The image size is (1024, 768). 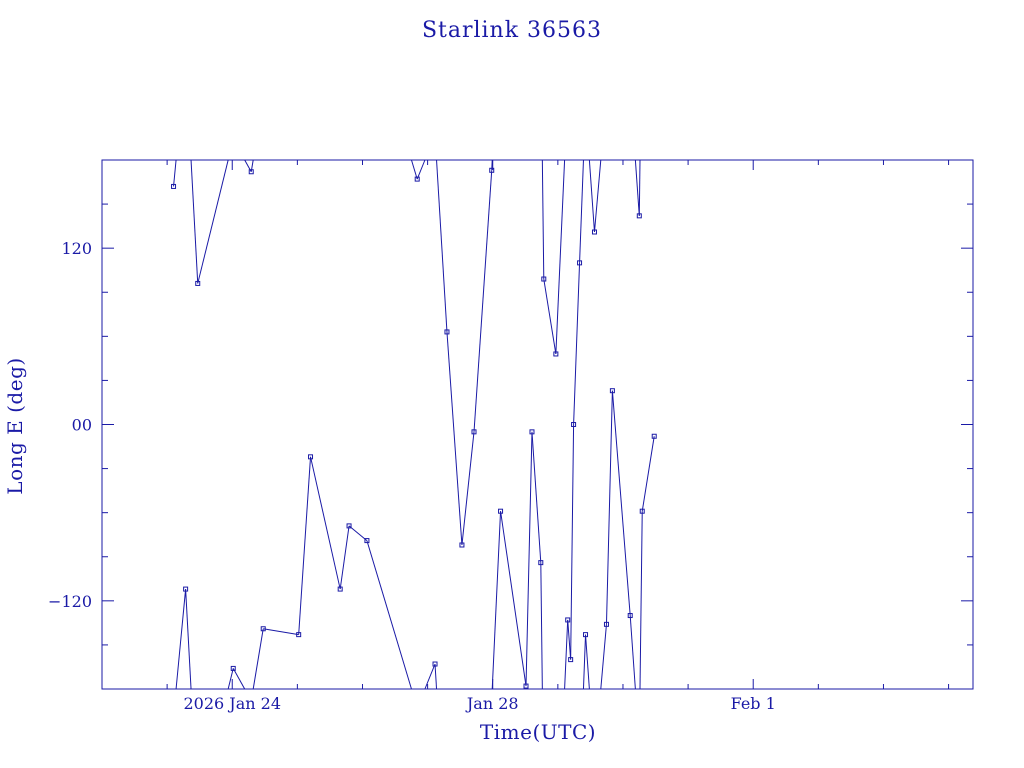 What do you see at coordinates (512, 30) in the screenshot?
I see `chart-title: Starlink 36563` at bounding box center [512, 30].